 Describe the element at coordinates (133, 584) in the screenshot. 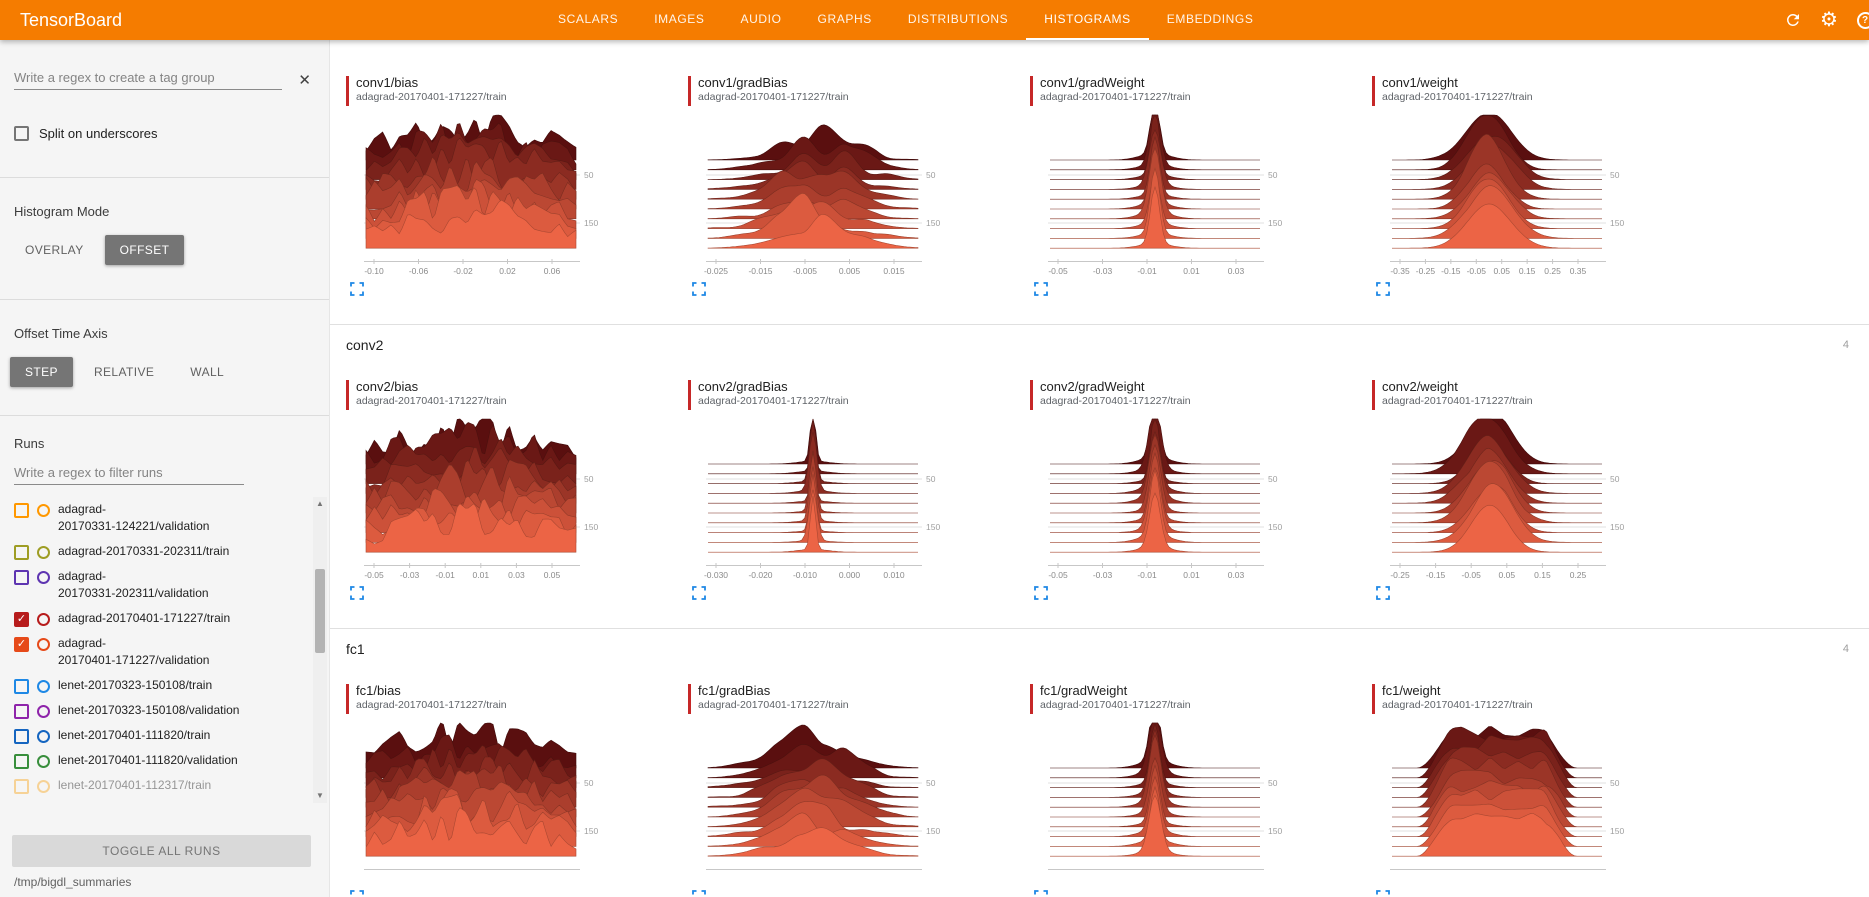

I see `run-label: adagrad- 20170331-202311/validation` at that location.